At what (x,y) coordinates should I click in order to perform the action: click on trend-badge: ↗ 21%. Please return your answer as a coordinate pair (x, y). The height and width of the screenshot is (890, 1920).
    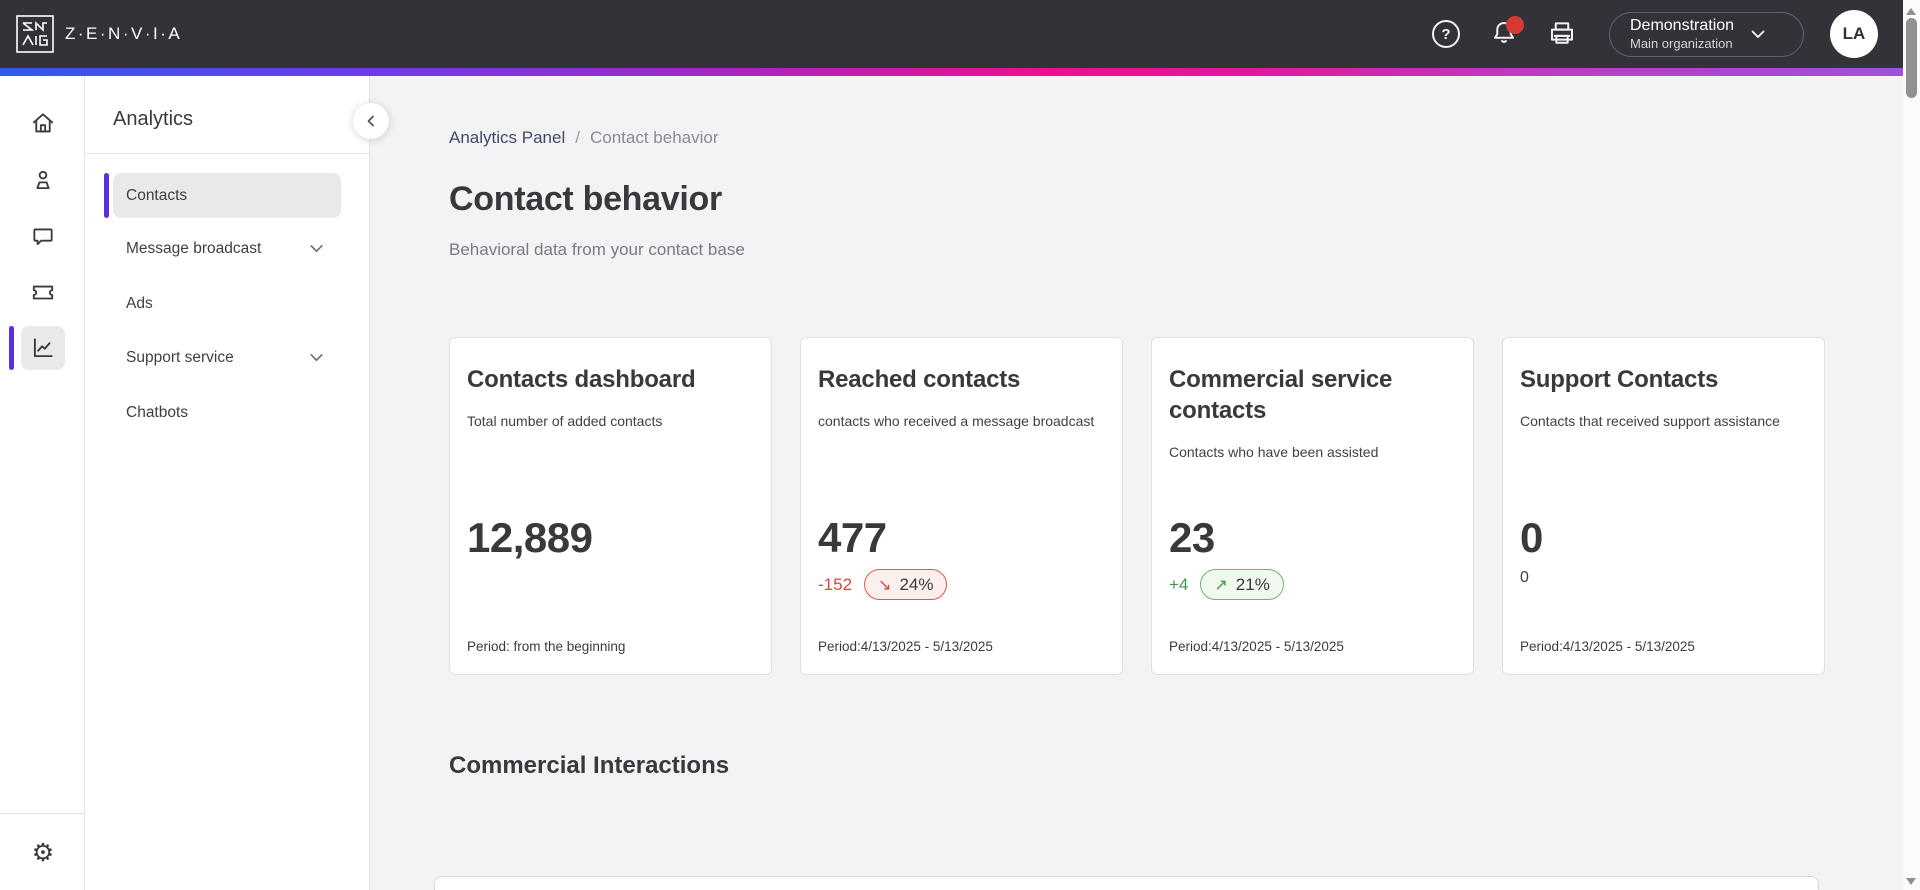
    Looking at the image, I should click on (1242, 584).